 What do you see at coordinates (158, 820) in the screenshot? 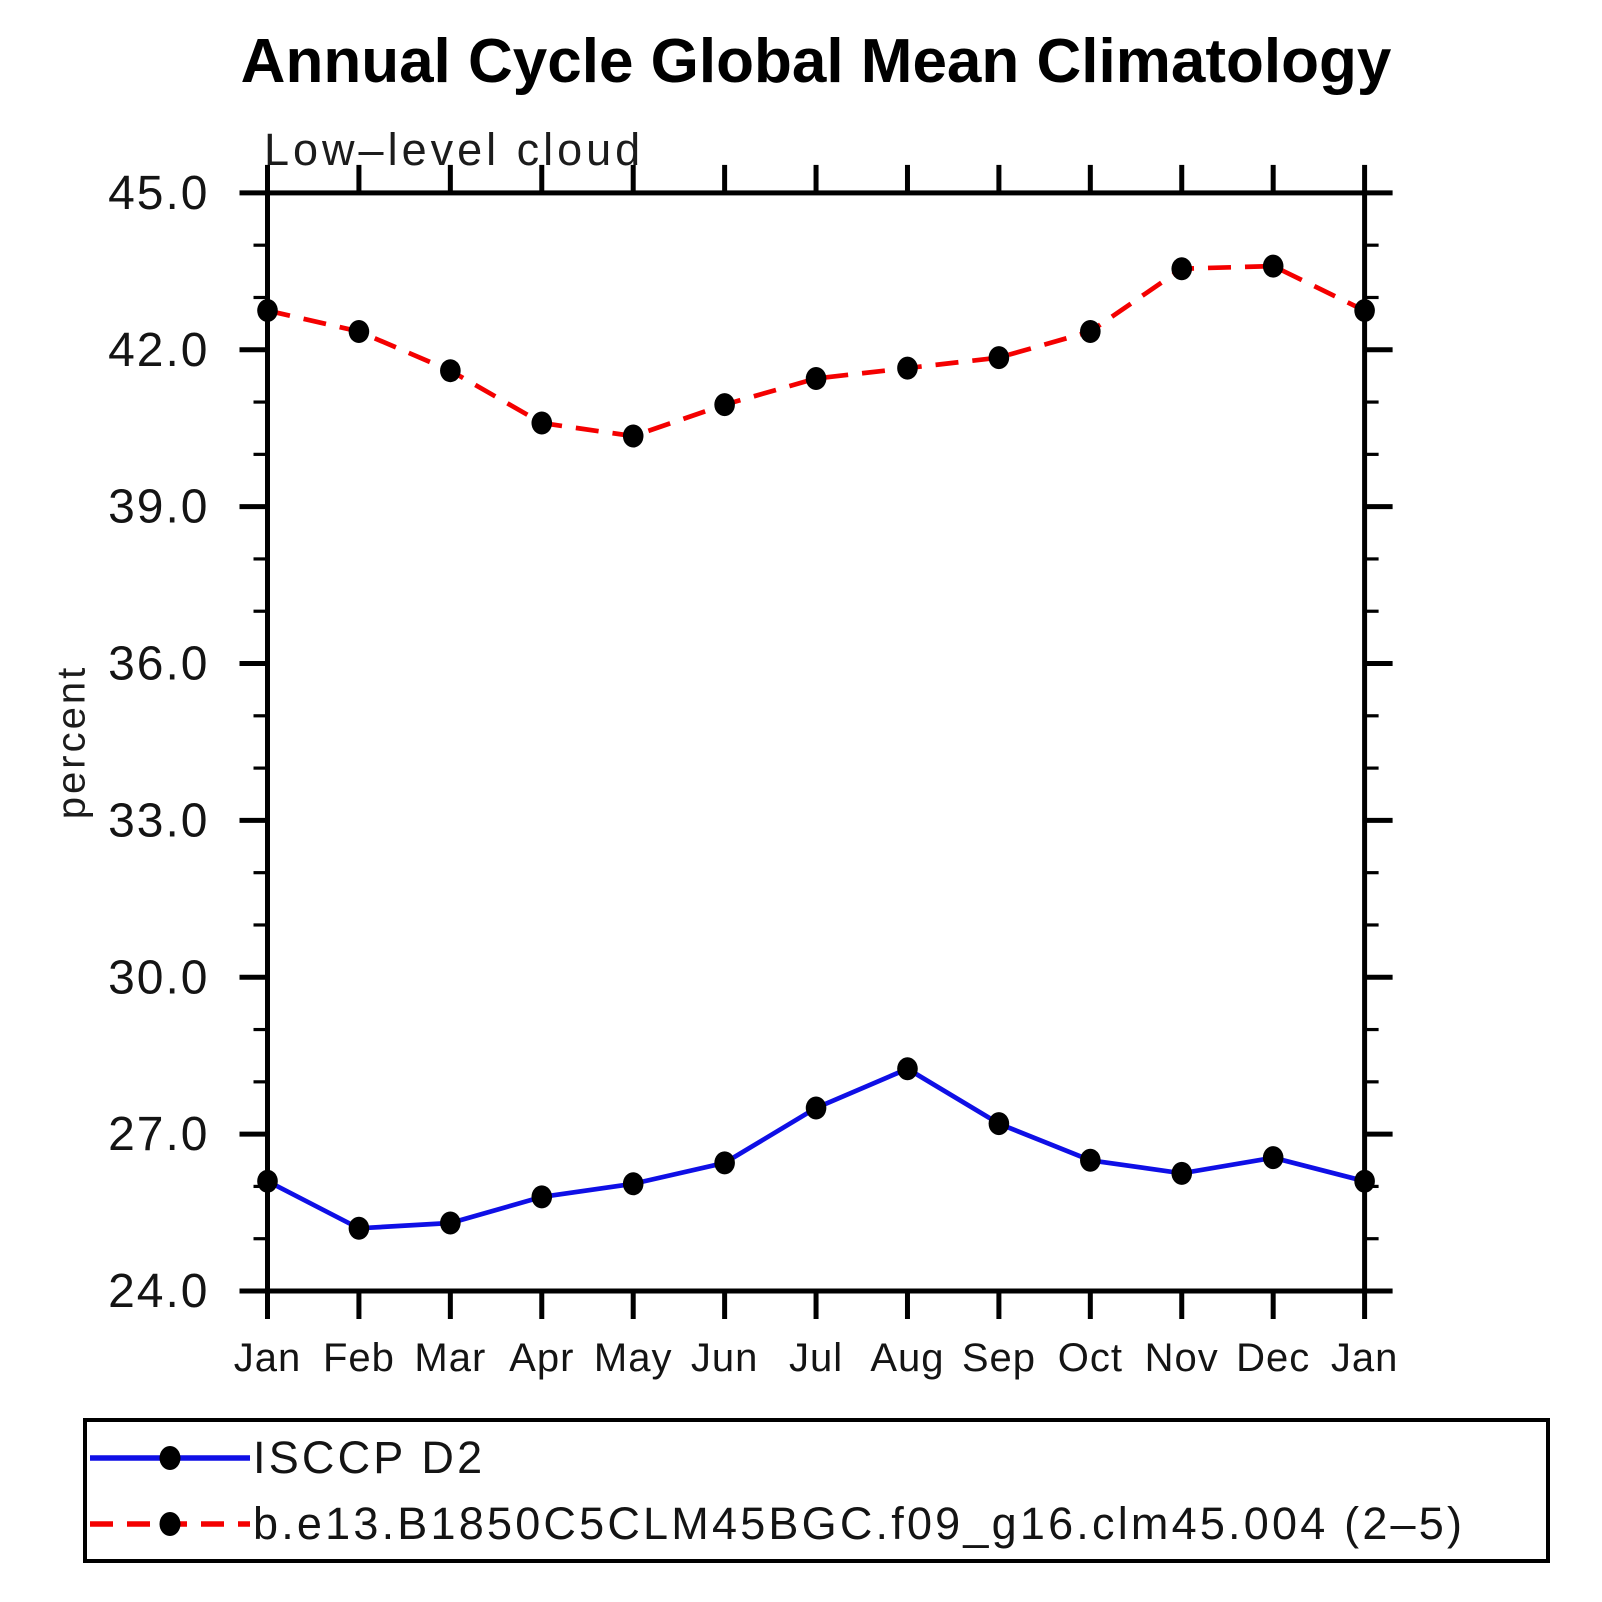
I see `y-tick-label: 33.0` at bounding box center [158, 820].